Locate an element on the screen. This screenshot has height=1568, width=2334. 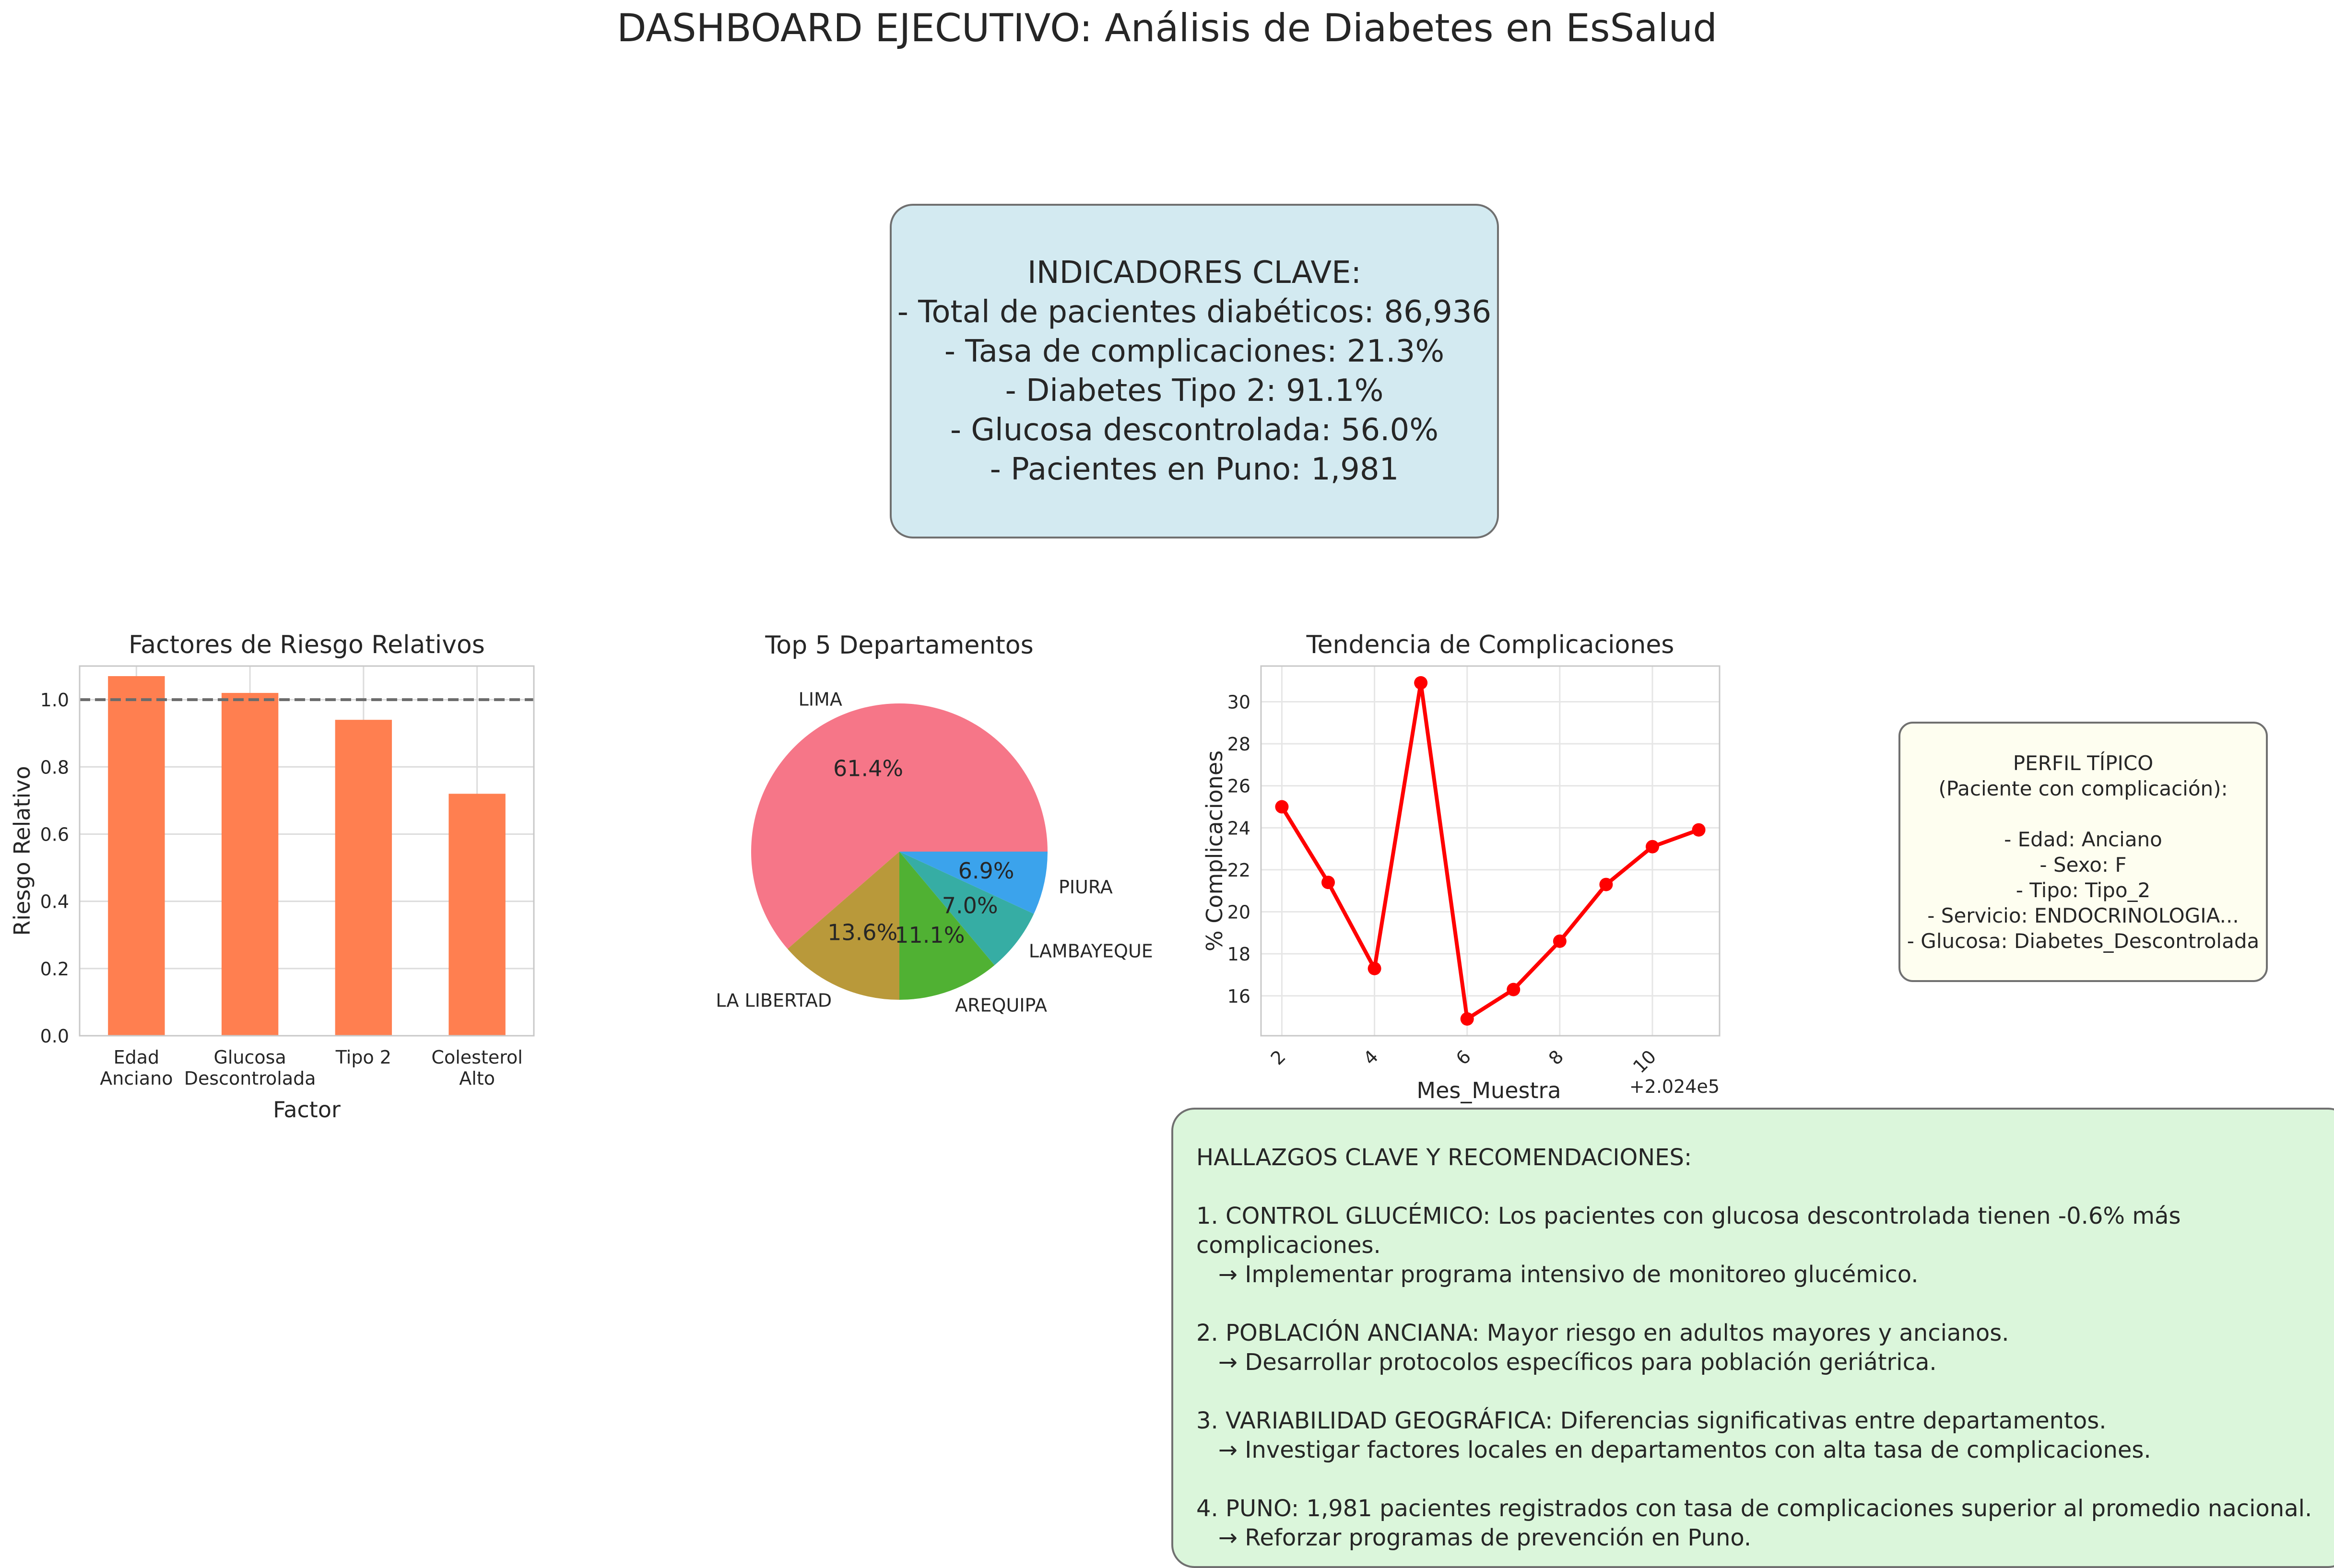
line-x-tick-label: 4 is located at coordinates (1370, 1057).